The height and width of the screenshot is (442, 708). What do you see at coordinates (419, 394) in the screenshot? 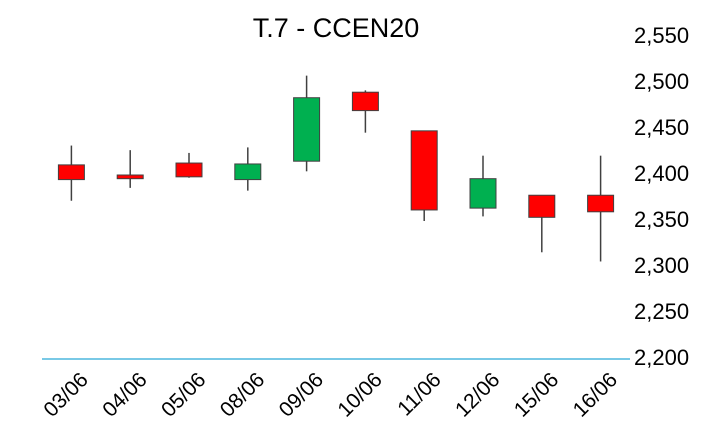
I see `x-tick-label: 11/06` at bounding box center [419, 394].